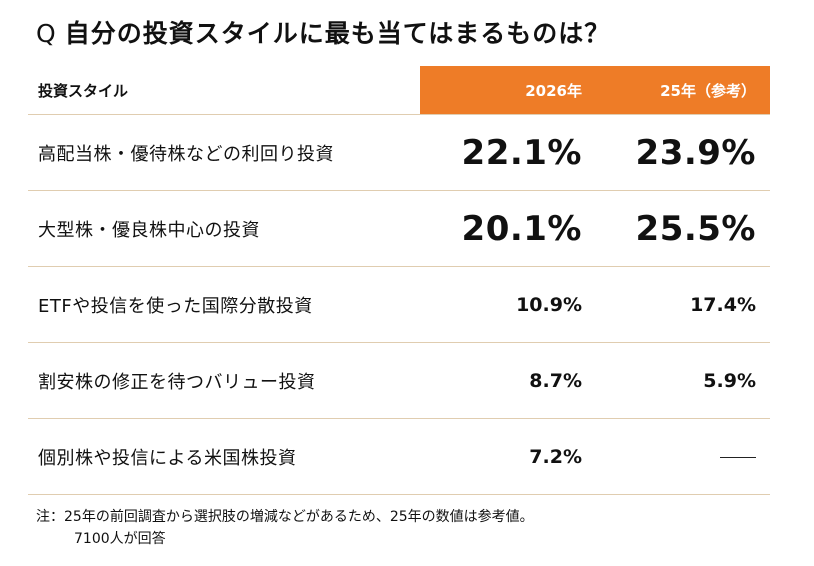 This screenshot has width=814, height=566. Describe the element at coordinates (285, 517) in the screenshot. I see `footnote-line-1: 注：25年の前回調査から選択肢の増減などがあるため、25年の数値は参考値。` at that location.